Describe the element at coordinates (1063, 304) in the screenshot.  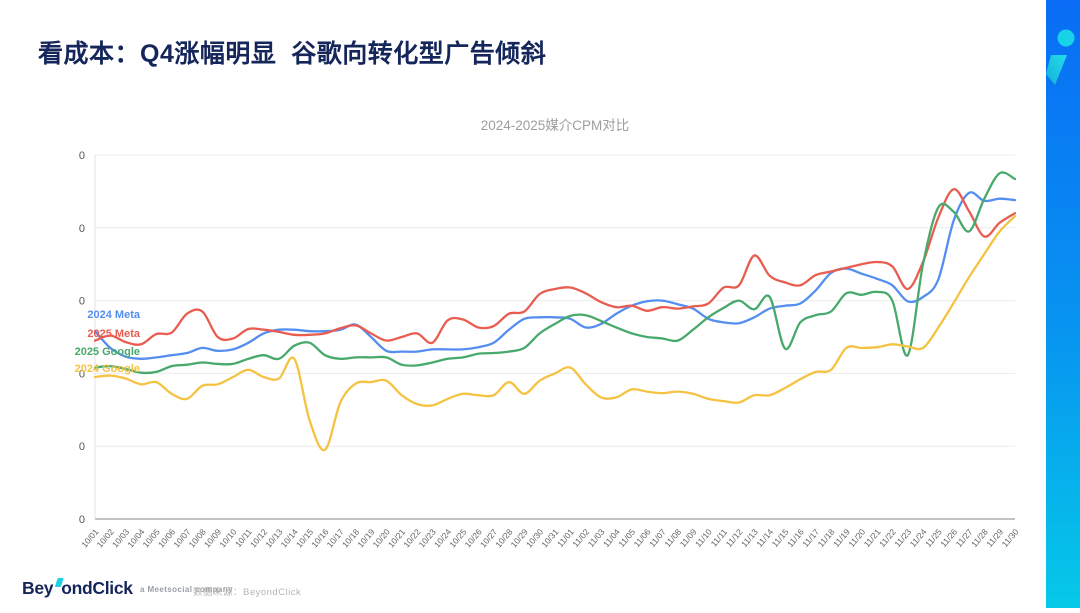
I see `accent-bar` at that location.